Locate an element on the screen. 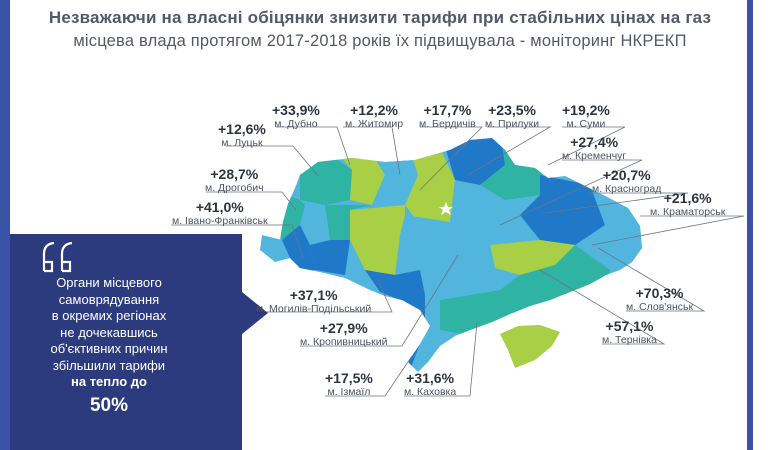 This screenshot has height=450, width=780. label-mohyliv-podilskyi: +37,1% м. Могилів-Подільський is located at coordinates (314, 301).